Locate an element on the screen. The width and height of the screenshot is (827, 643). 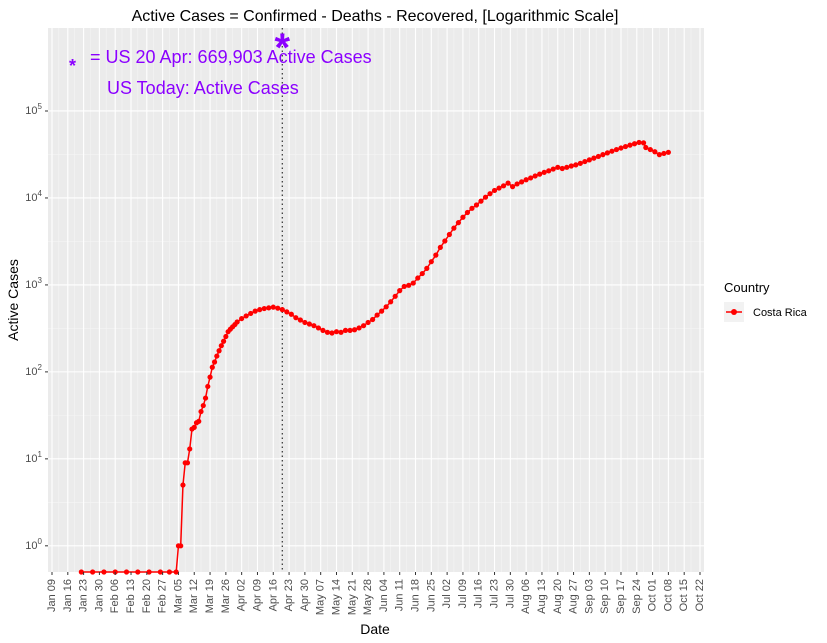
y-tick-exponent: 4 is located at coordinates (40, 193).